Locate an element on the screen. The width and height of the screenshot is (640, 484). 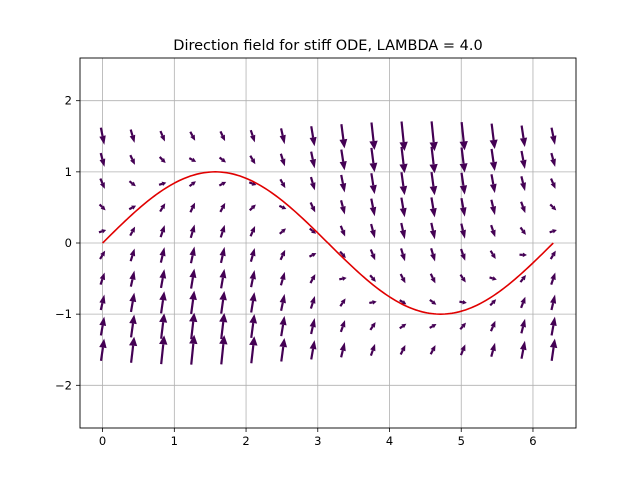
y-tick-label: −2 is located at coordinates (63, 385).